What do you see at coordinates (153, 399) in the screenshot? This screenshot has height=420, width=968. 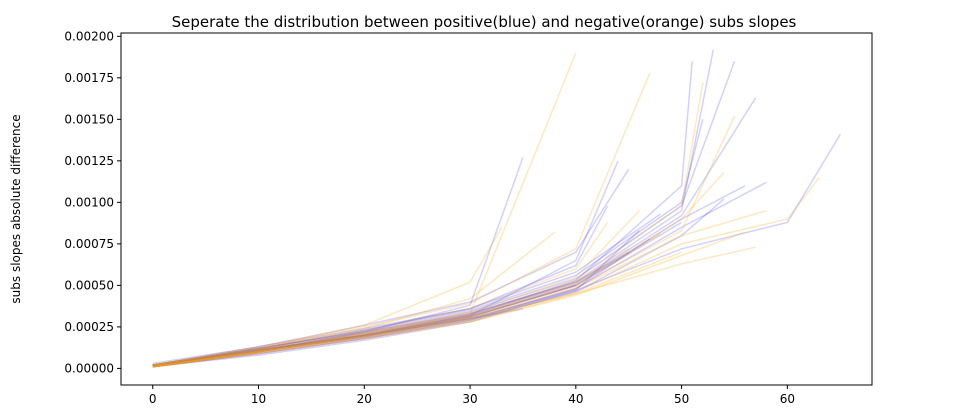 I see `x-tick-label-0: 0` at bounding box center [153, 399].